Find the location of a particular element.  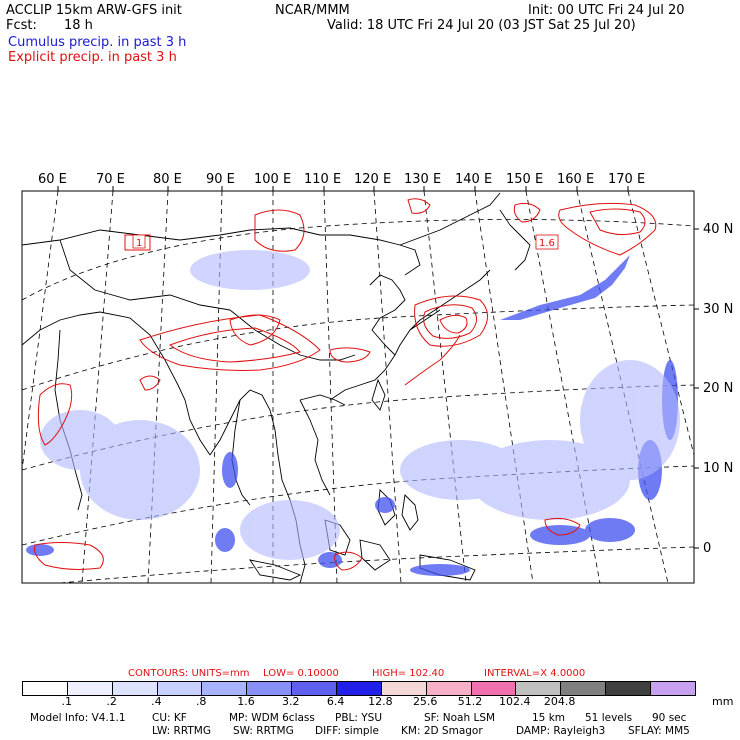

lon-label-70e: 70 E is located at coordinates (110, 179).